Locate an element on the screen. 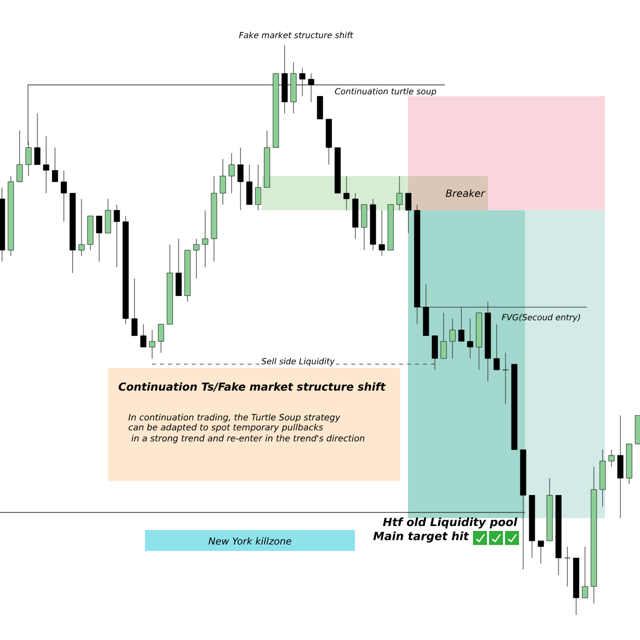  ref-line-label: Htf old Liquidity pool is located at coordinates (450, 522).